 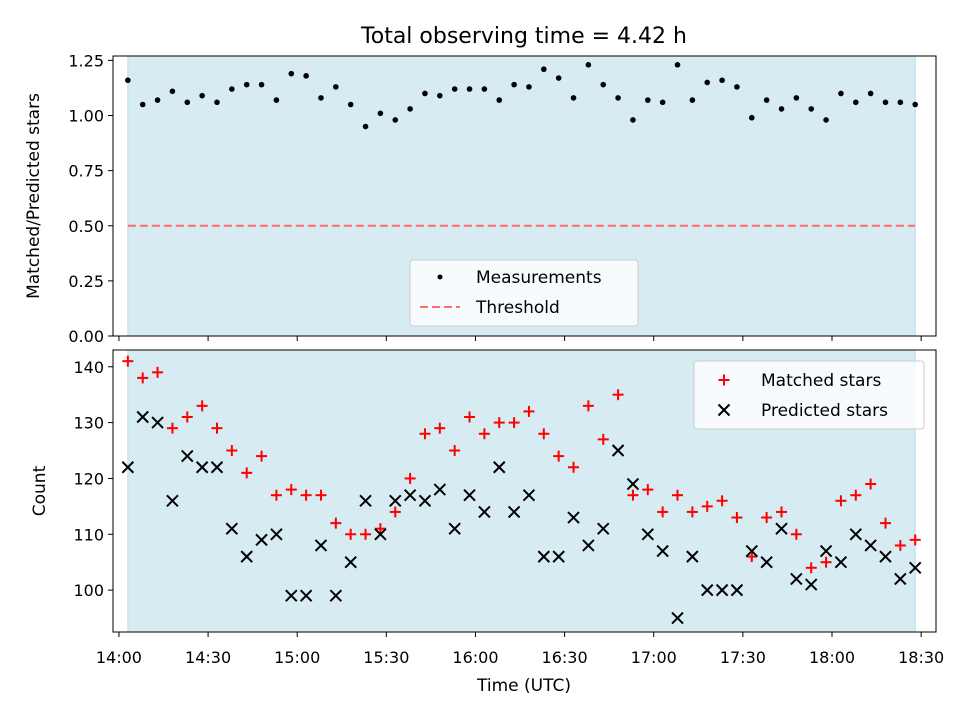 What do you see at coordinates (743, 657) in the screenshot?
I see `x-tick-label: 17:30` at bounding box center [743, 657].